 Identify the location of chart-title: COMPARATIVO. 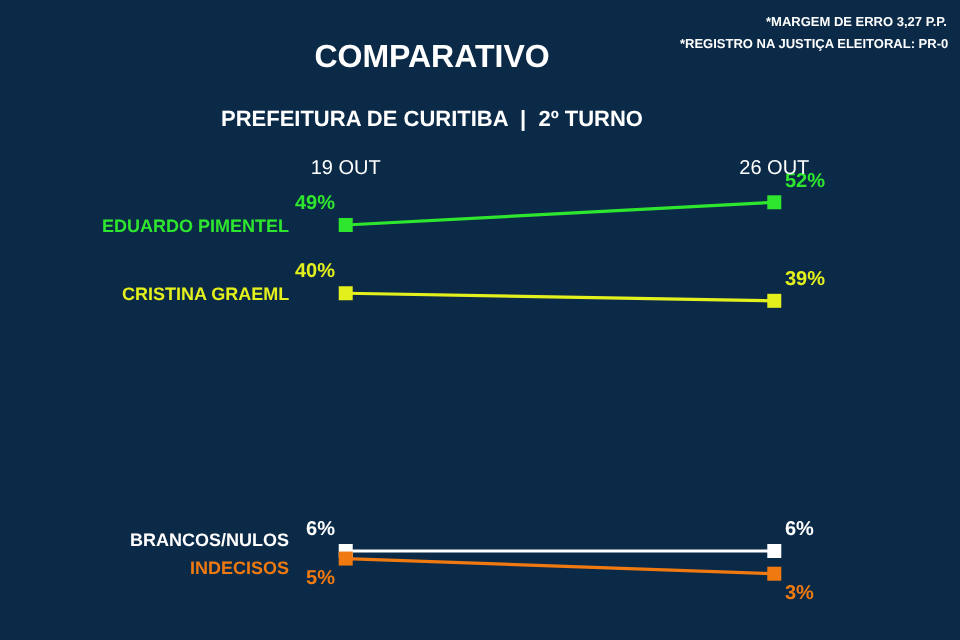
(432, 58).